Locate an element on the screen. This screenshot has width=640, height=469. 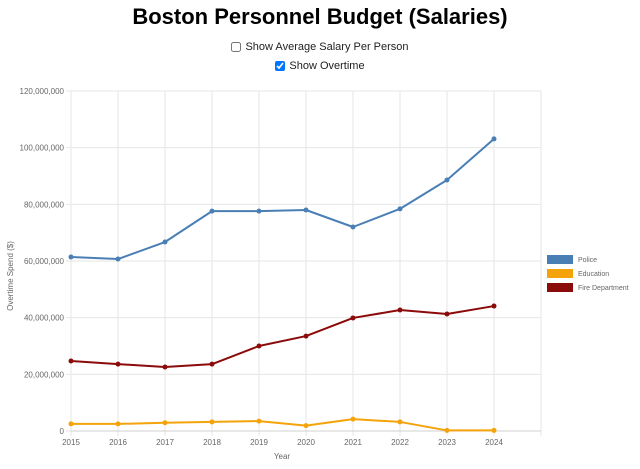
overtime-checkbox is located at coordinates (280, 66).